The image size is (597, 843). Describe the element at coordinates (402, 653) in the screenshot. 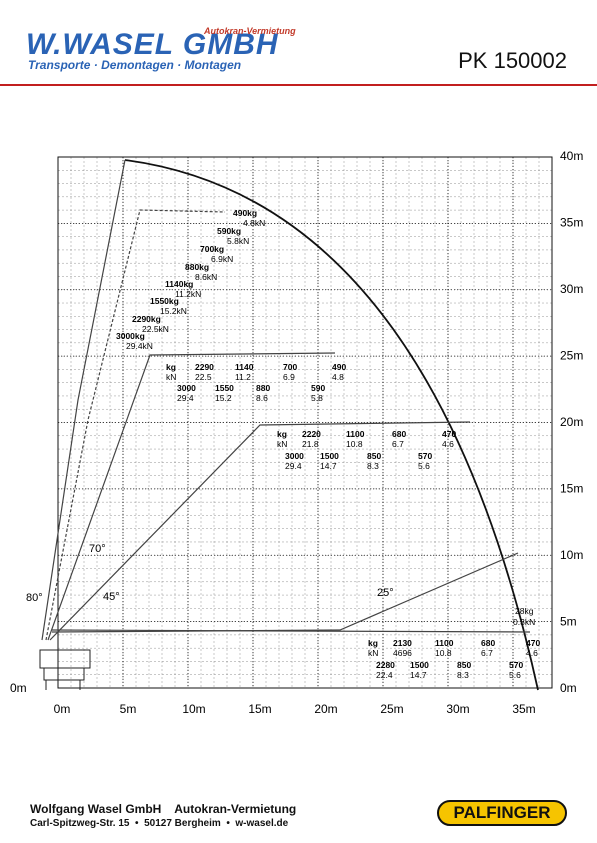

I see `load-kn: 4696` at that location.